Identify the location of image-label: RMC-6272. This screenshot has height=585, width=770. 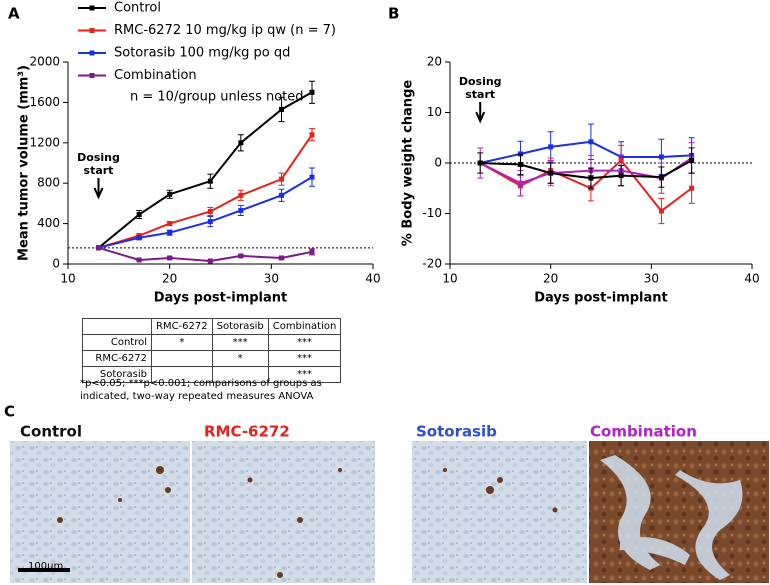
(247, 432).